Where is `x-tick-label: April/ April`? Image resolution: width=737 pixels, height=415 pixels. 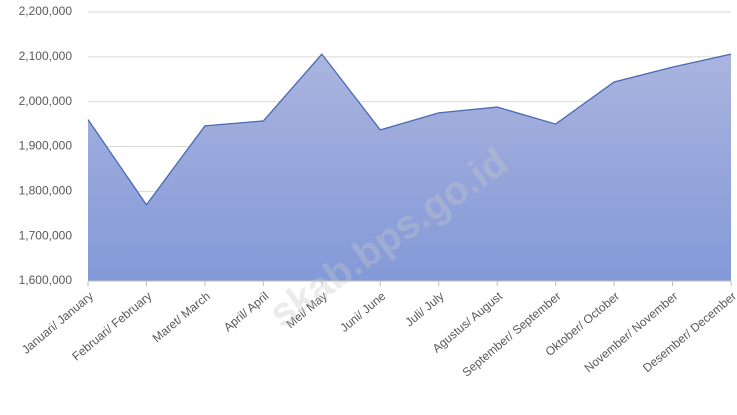 x-tick-label: April/ April is located at coordinates (246, 311).